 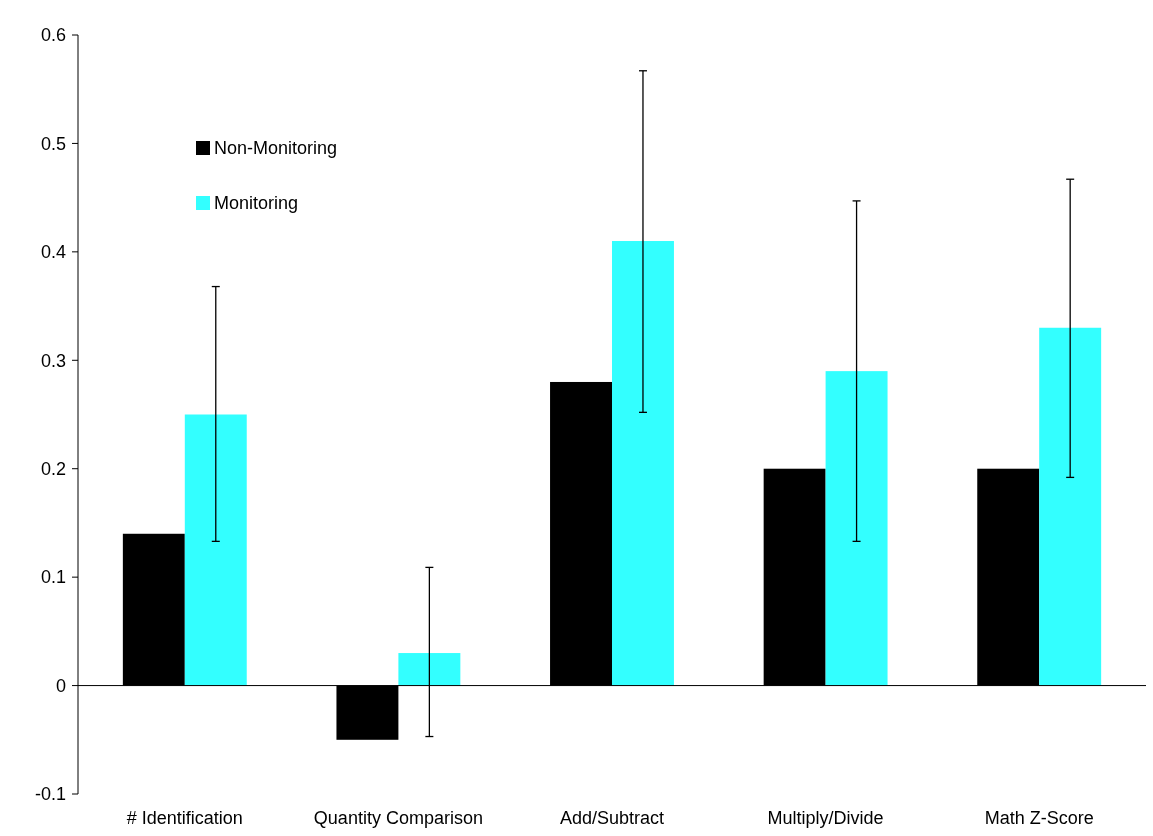 I want to click on y-tick-label: -0.1, so click(x=50, y=794).